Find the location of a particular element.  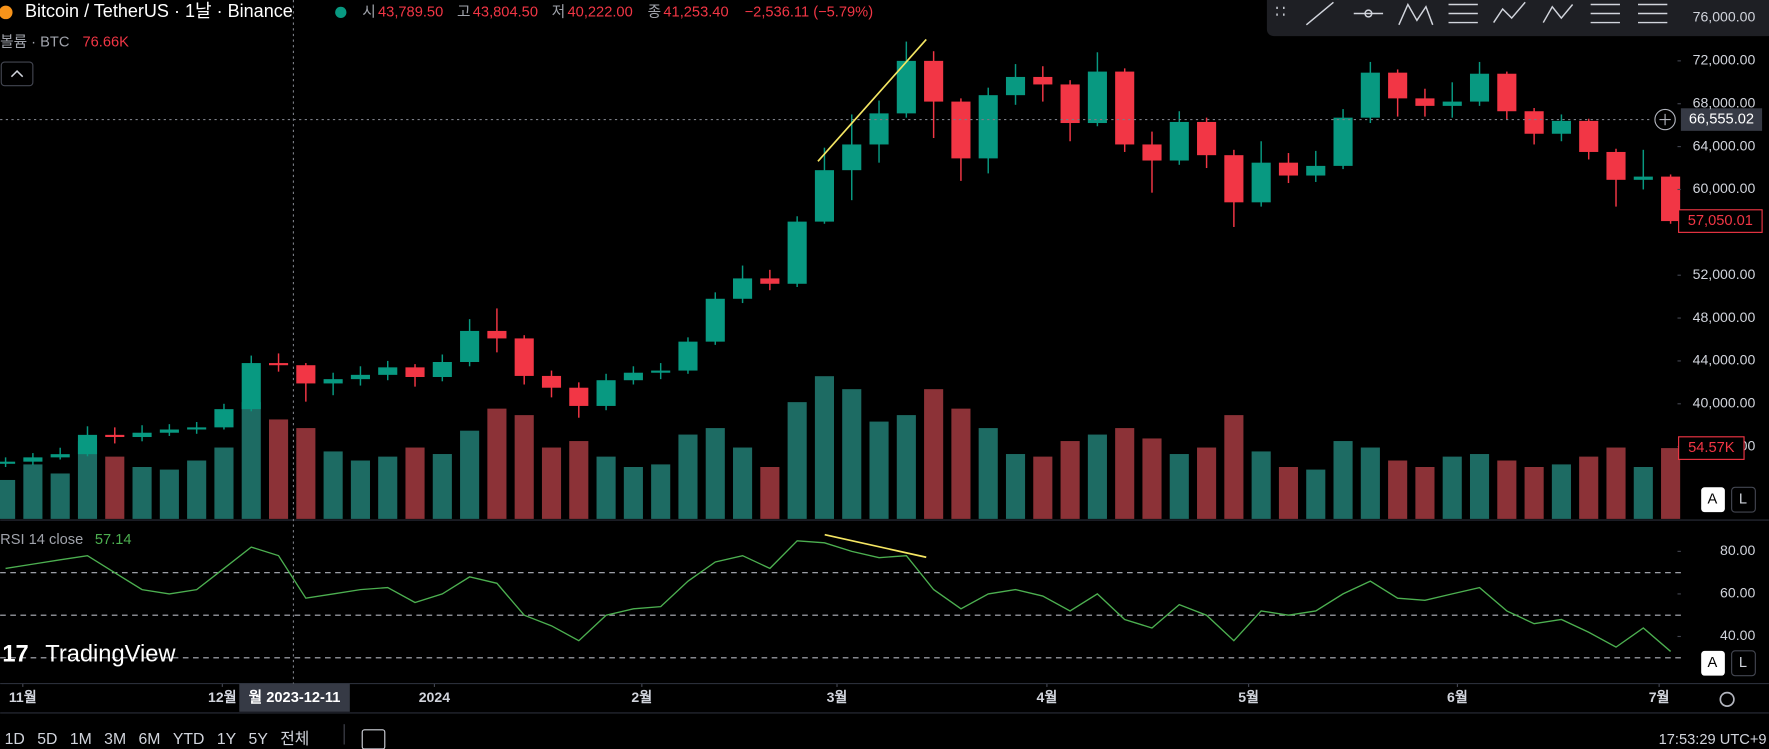

last-volume-box is located at coordinates (1711, 448).